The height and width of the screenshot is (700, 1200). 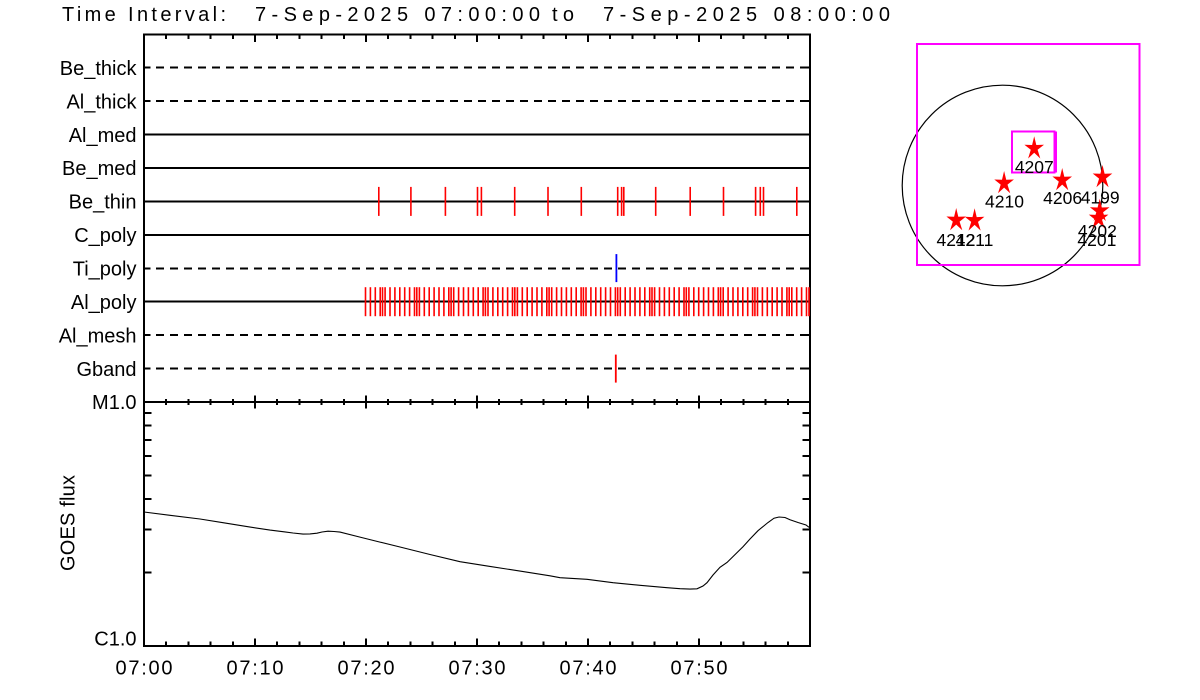 I want to click on svg-text: 7-Sep-2025 08:00:00, so click(x=746, y=15).